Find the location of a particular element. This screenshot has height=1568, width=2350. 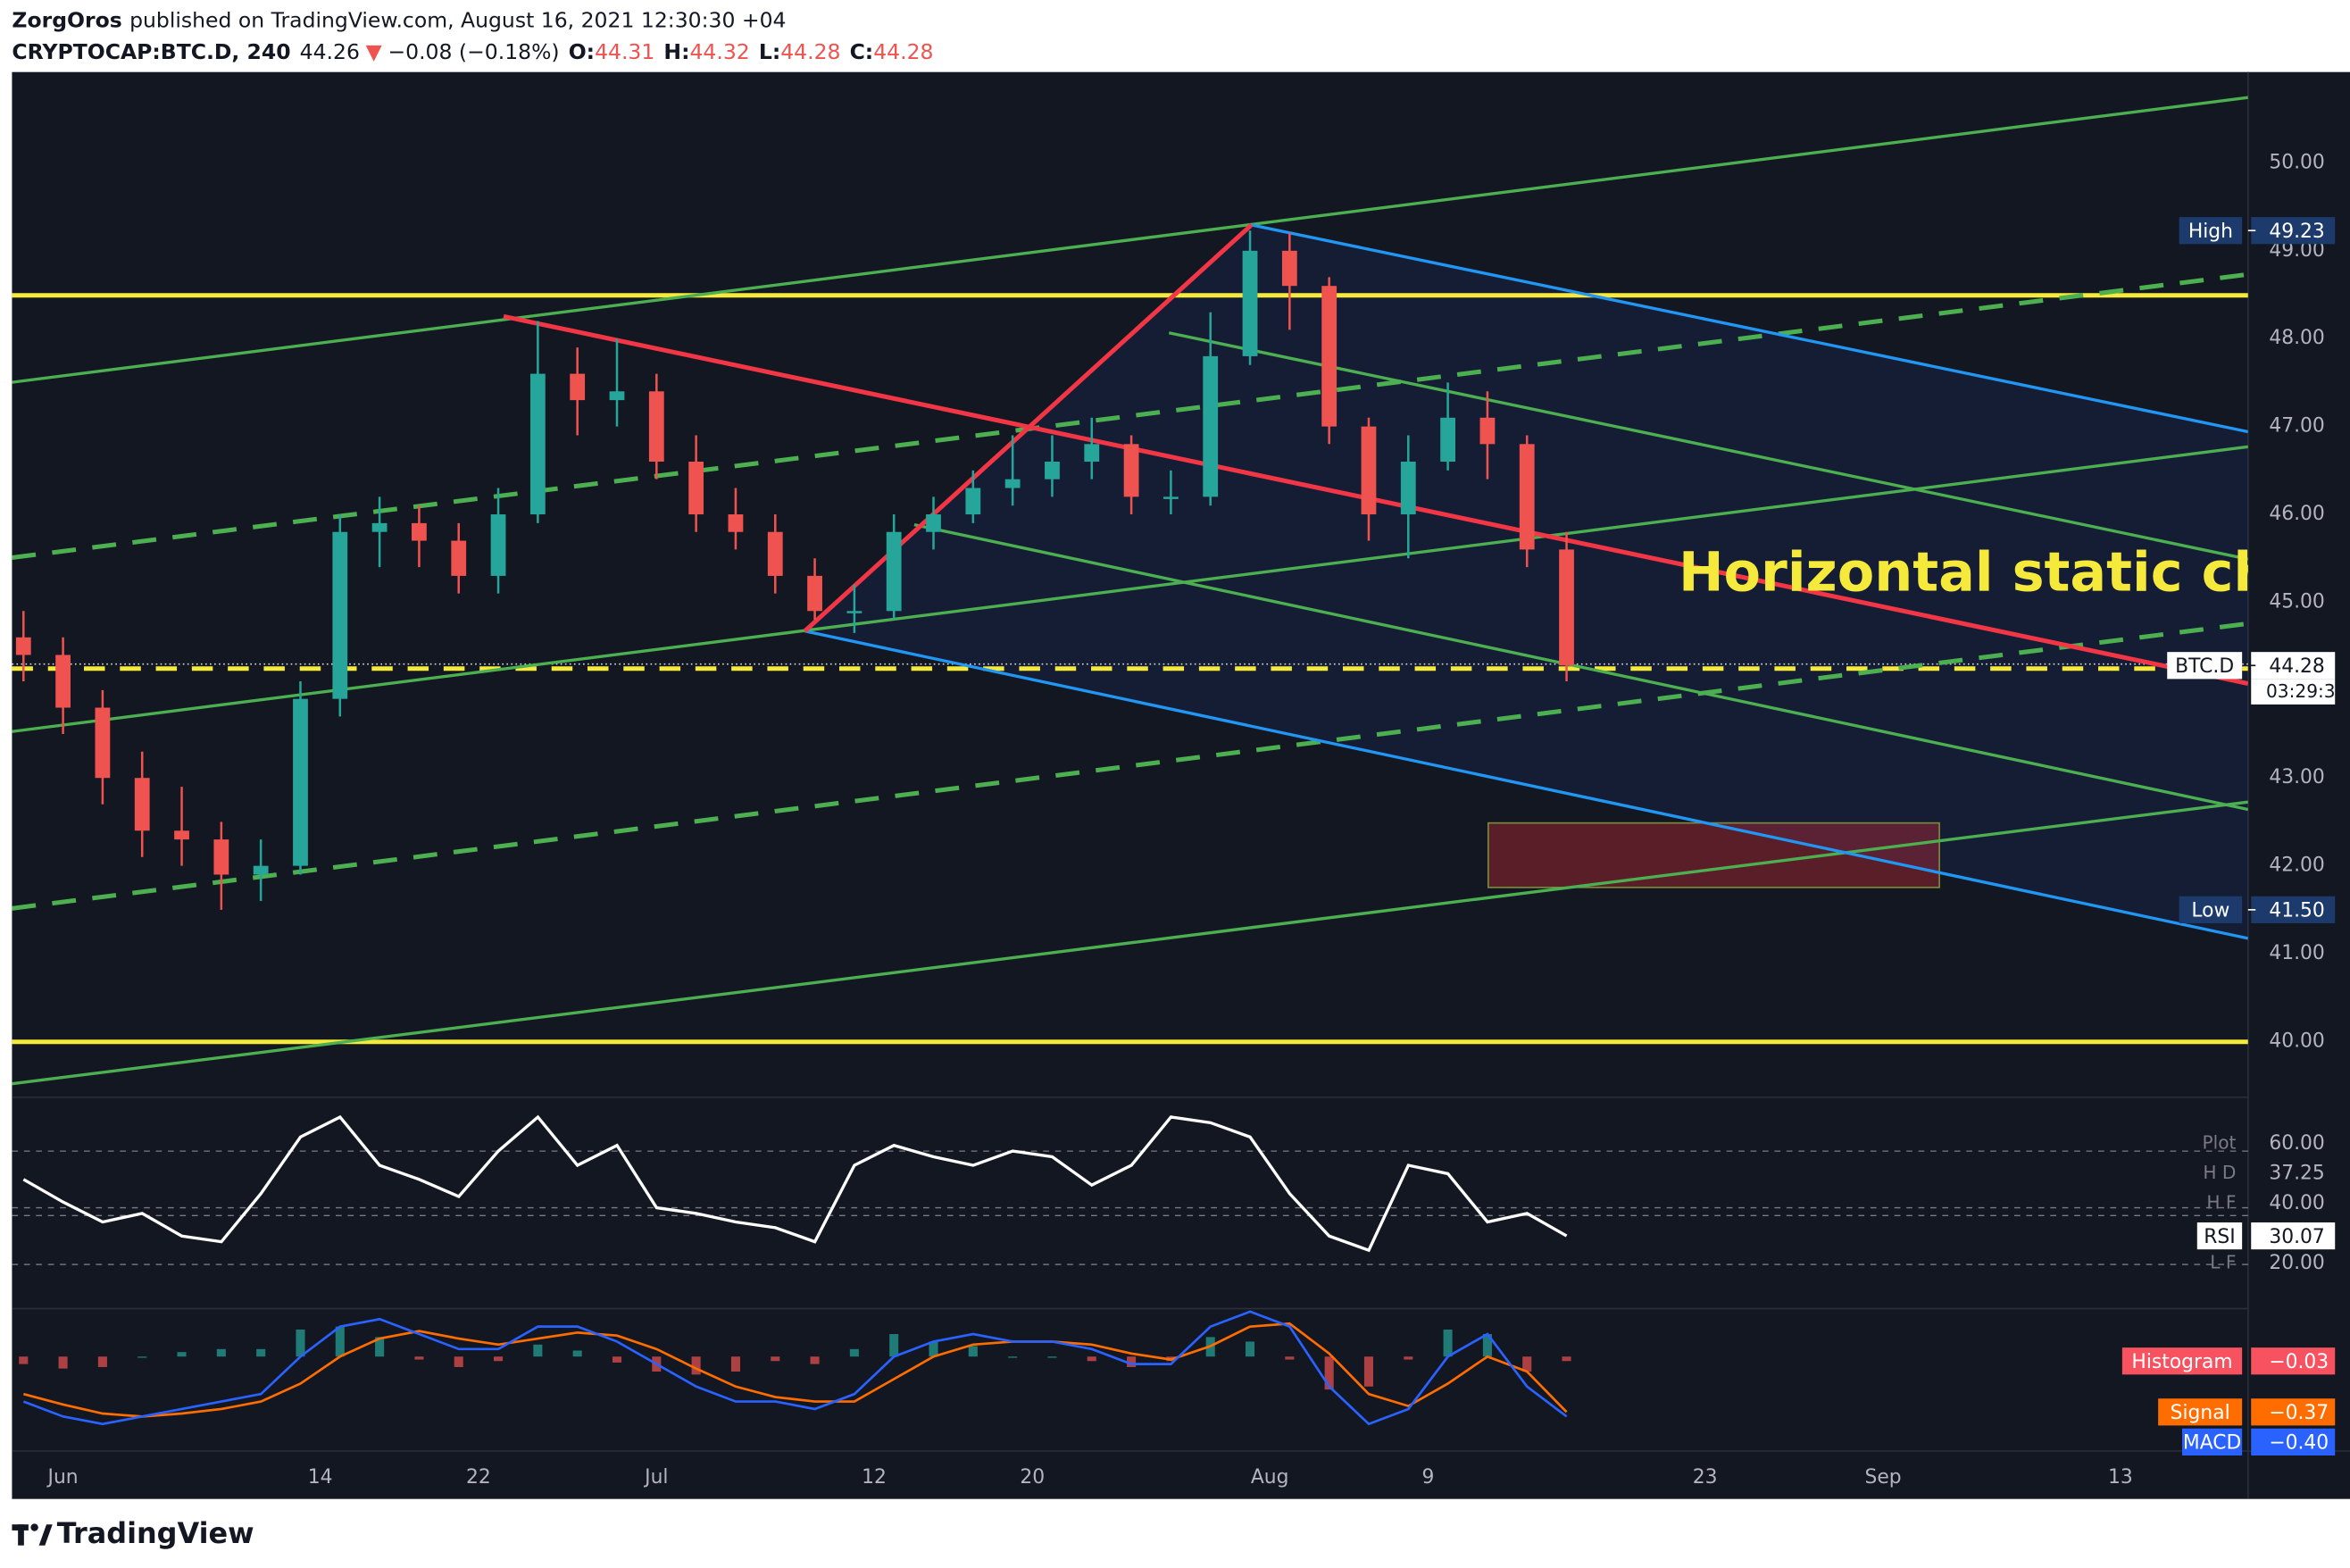

rsi-level-value: 60.00 is located at coordinates (2297, 1143).